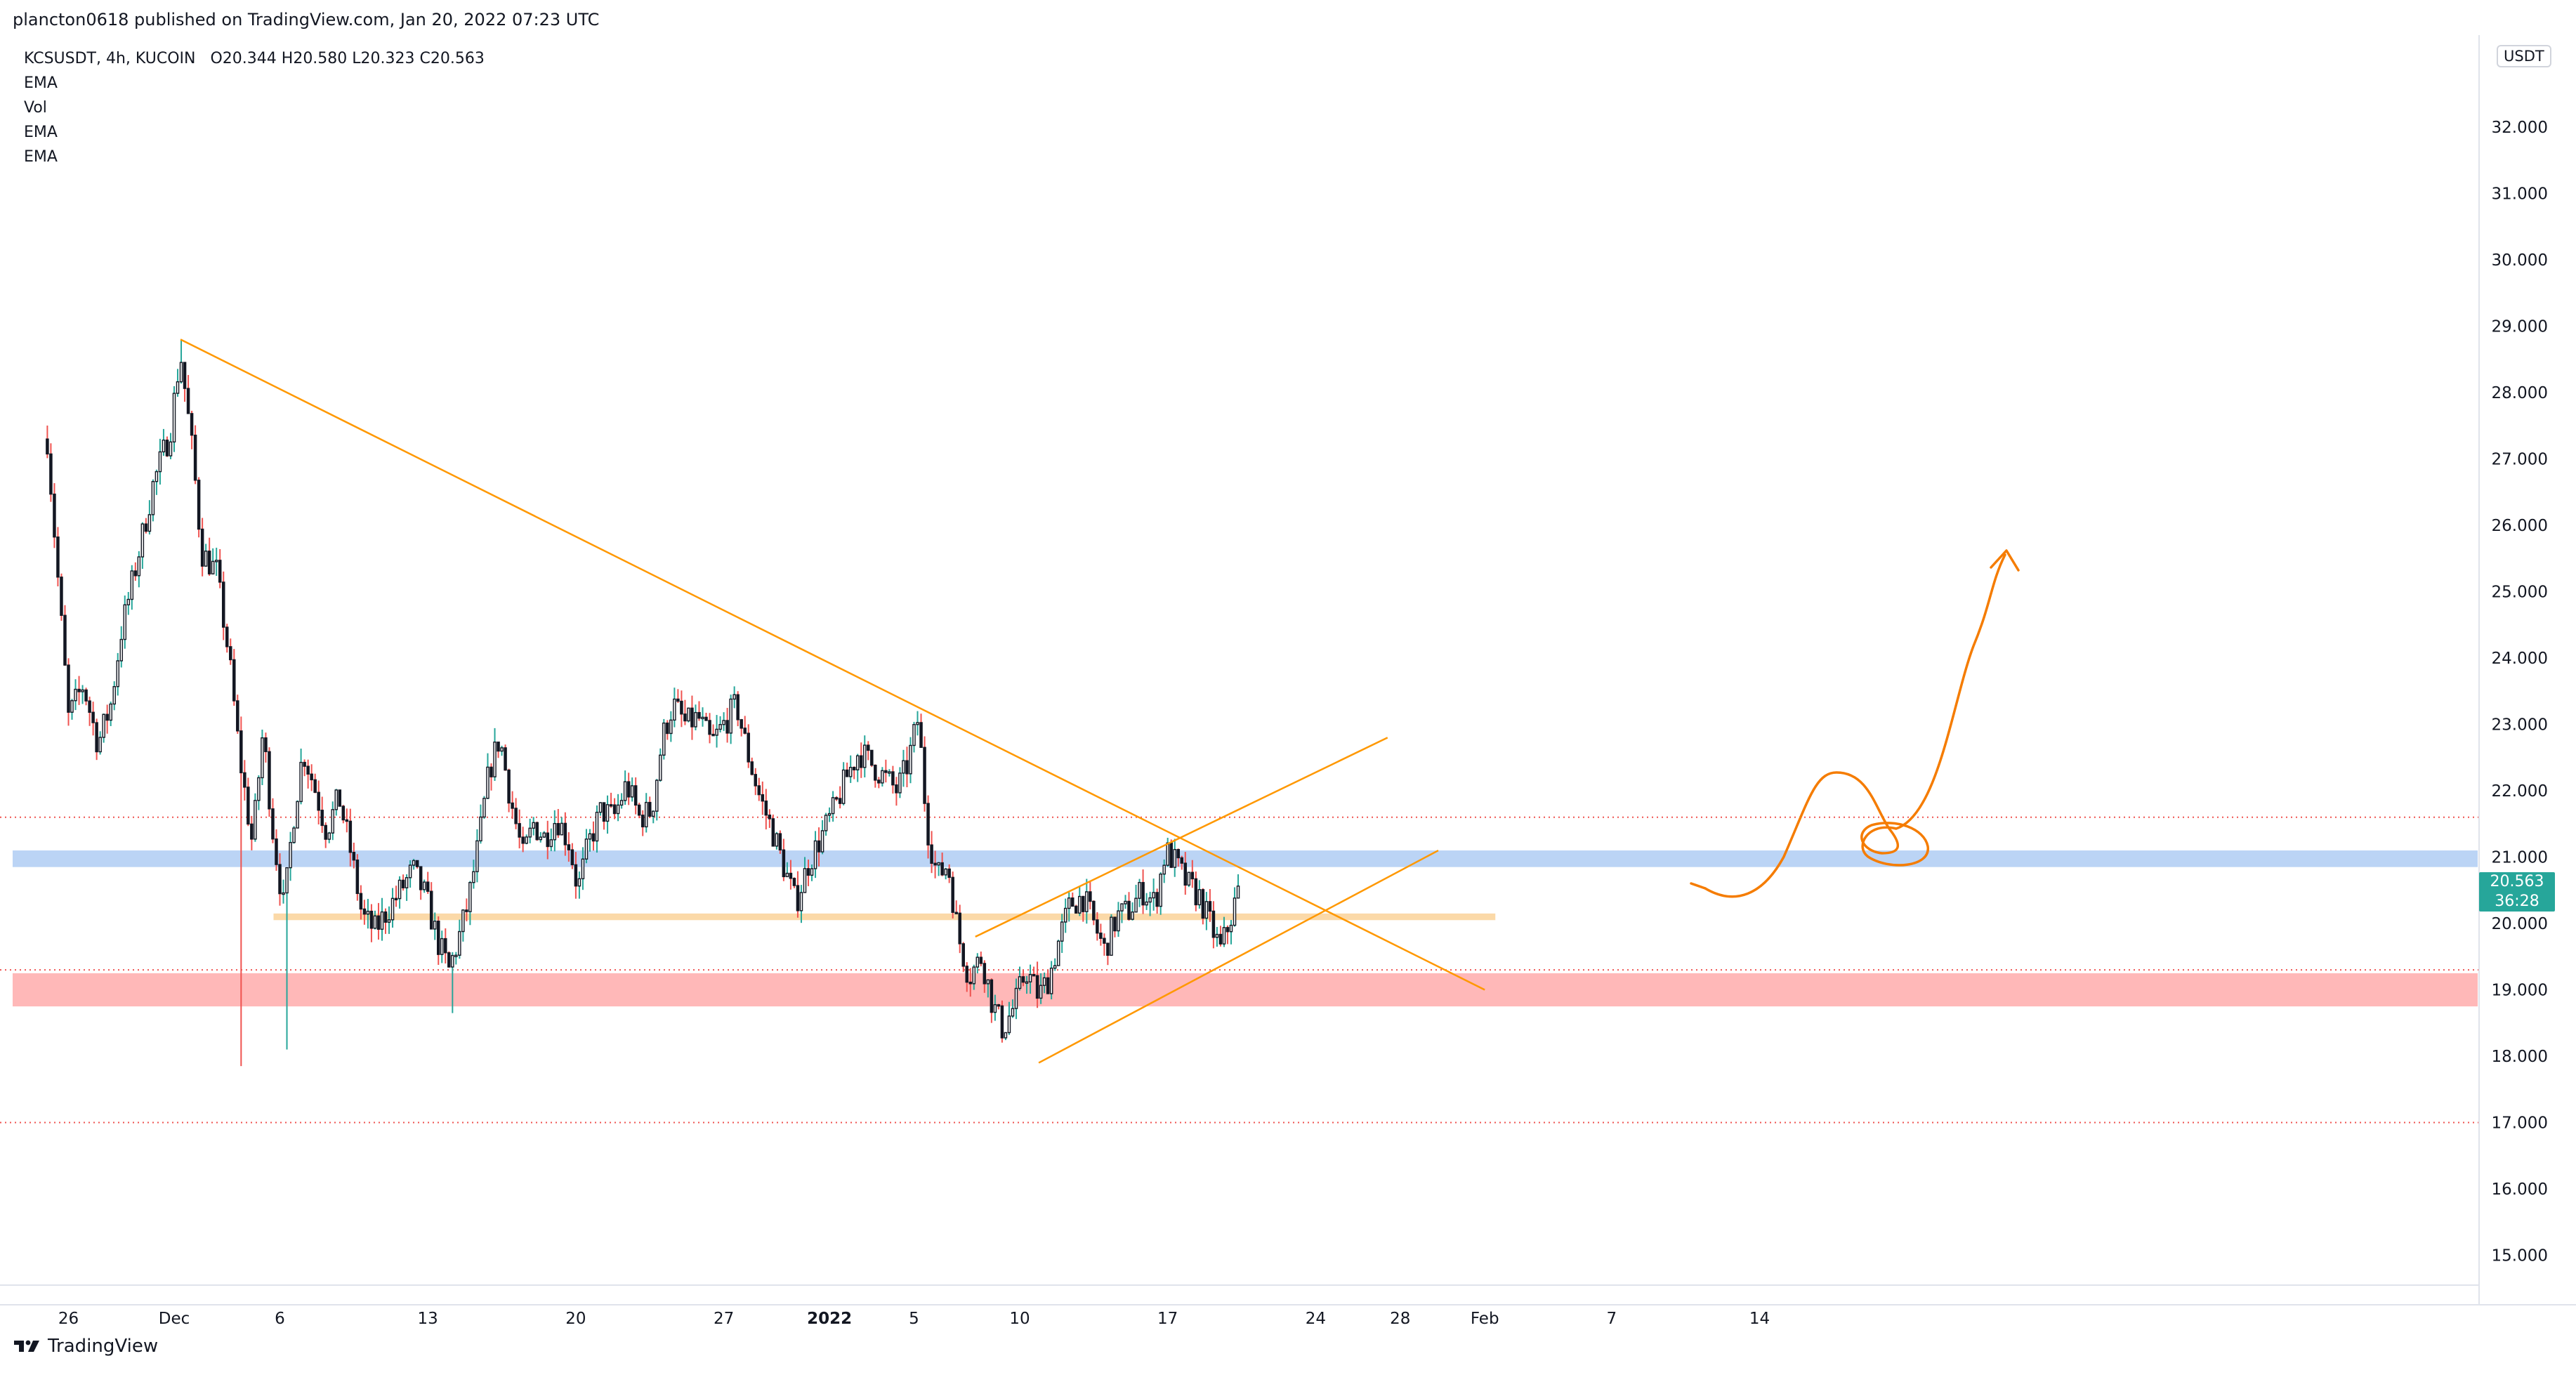 This screenshot has width=2576, height=1375. Describe the element at coordinates (41, 132) in the screenshot. I see `indicator-ema-2: EMA` at that location.